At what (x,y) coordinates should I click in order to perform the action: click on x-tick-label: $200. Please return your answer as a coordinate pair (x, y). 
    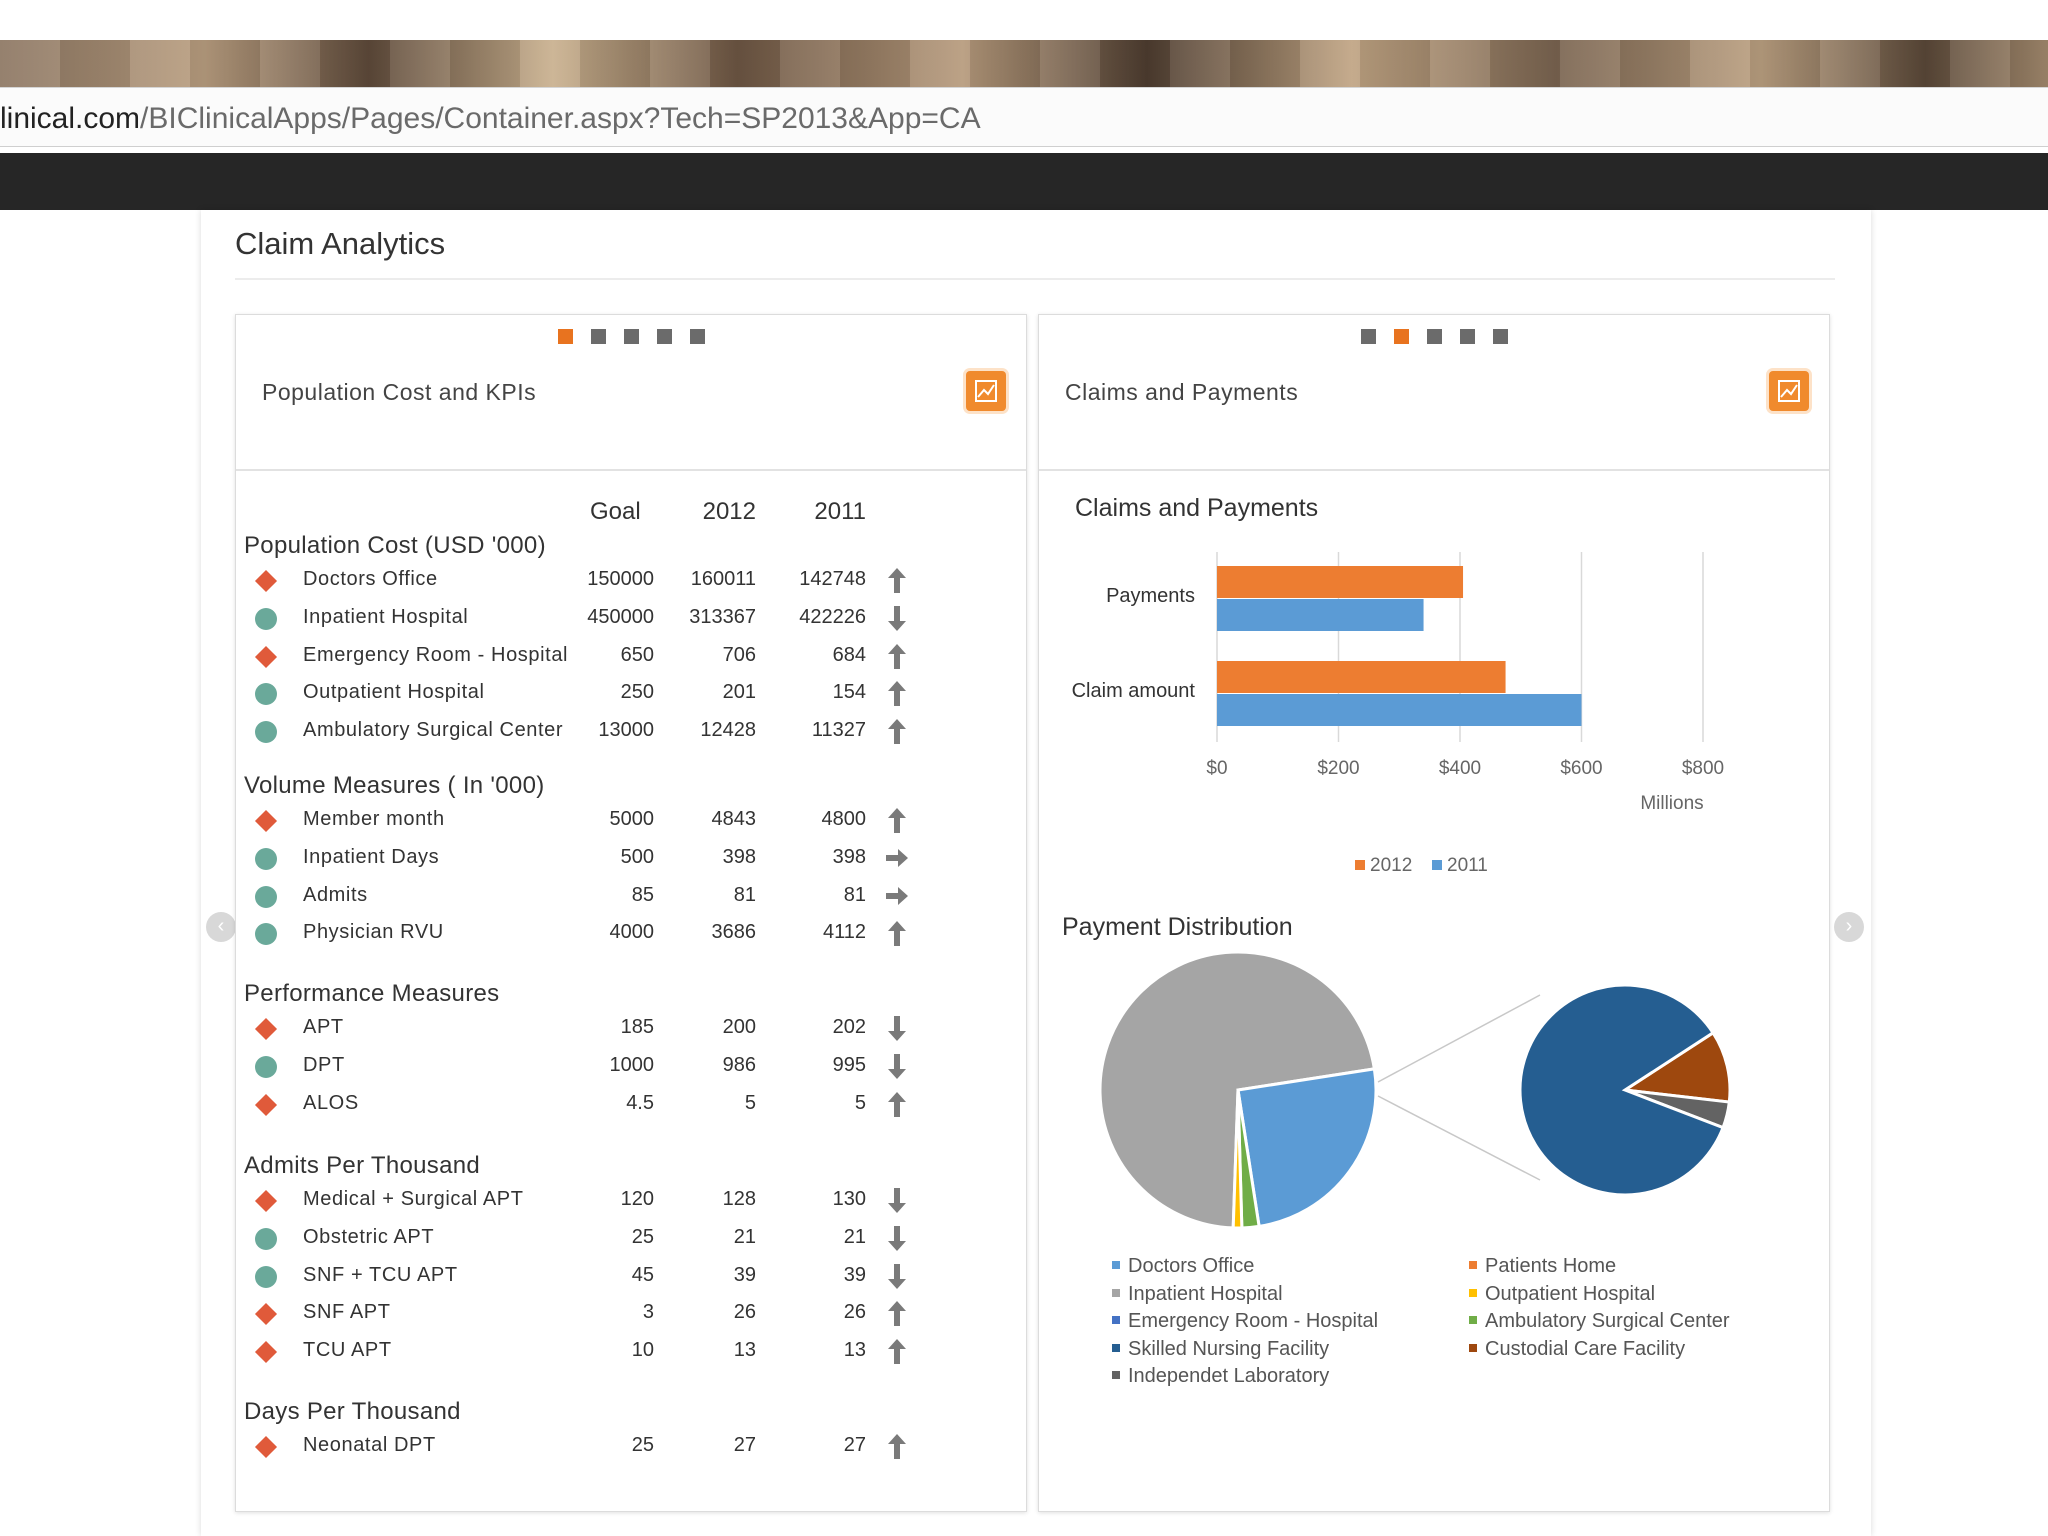
    Looking at the image, I should click on (1338, 768).